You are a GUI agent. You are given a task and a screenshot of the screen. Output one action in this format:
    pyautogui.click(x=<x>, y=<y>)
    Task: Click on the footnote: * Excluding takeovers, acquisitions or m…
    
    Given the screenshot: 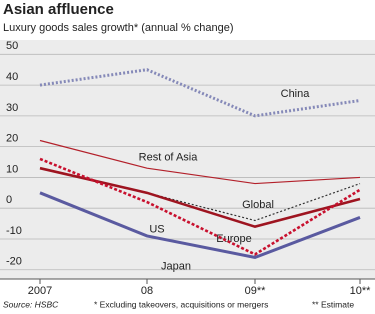 What is the action you would take?
    pyautogui.click(x=181, y=304)
    